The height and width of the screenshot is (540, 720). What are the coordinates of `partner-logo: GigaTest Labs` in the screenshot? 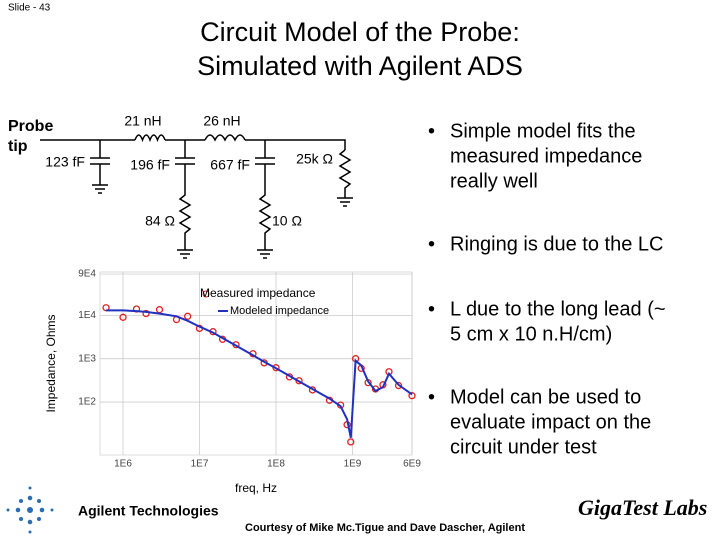 It's located at (642, 507).